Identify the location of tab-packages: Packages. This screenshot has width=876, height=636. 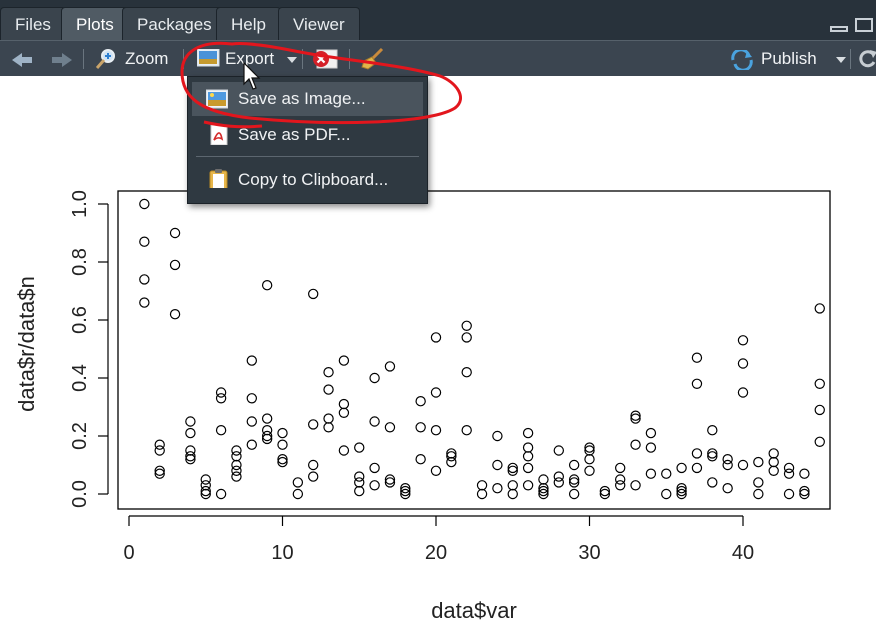
(174, 23).